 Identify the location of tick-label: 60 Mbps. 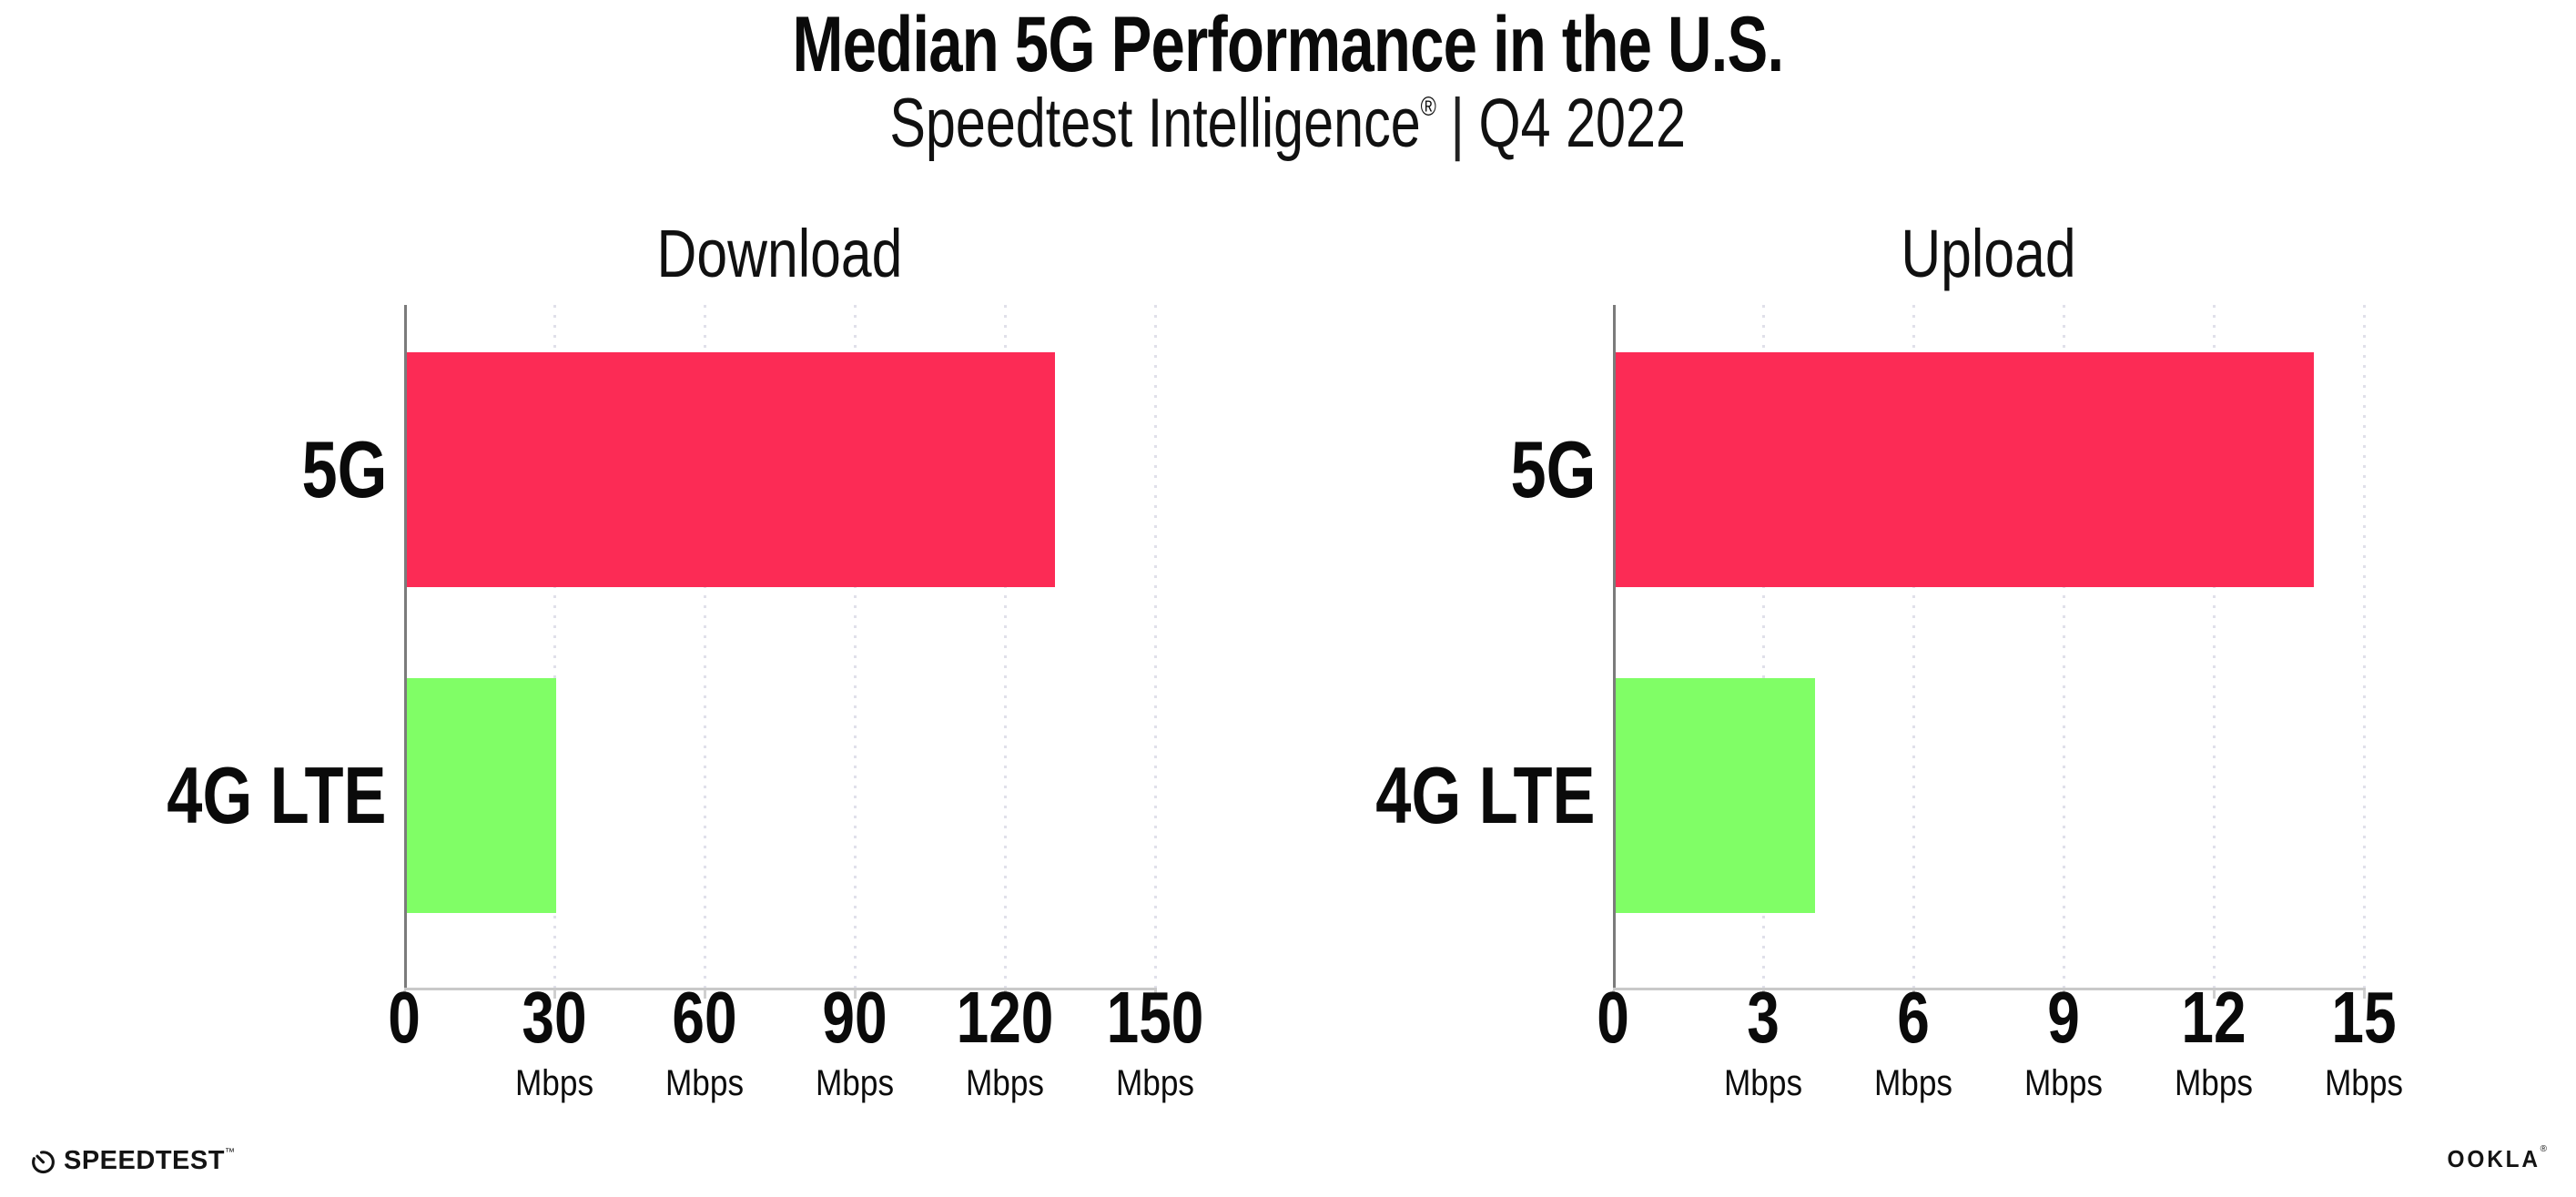
(704, 1040).